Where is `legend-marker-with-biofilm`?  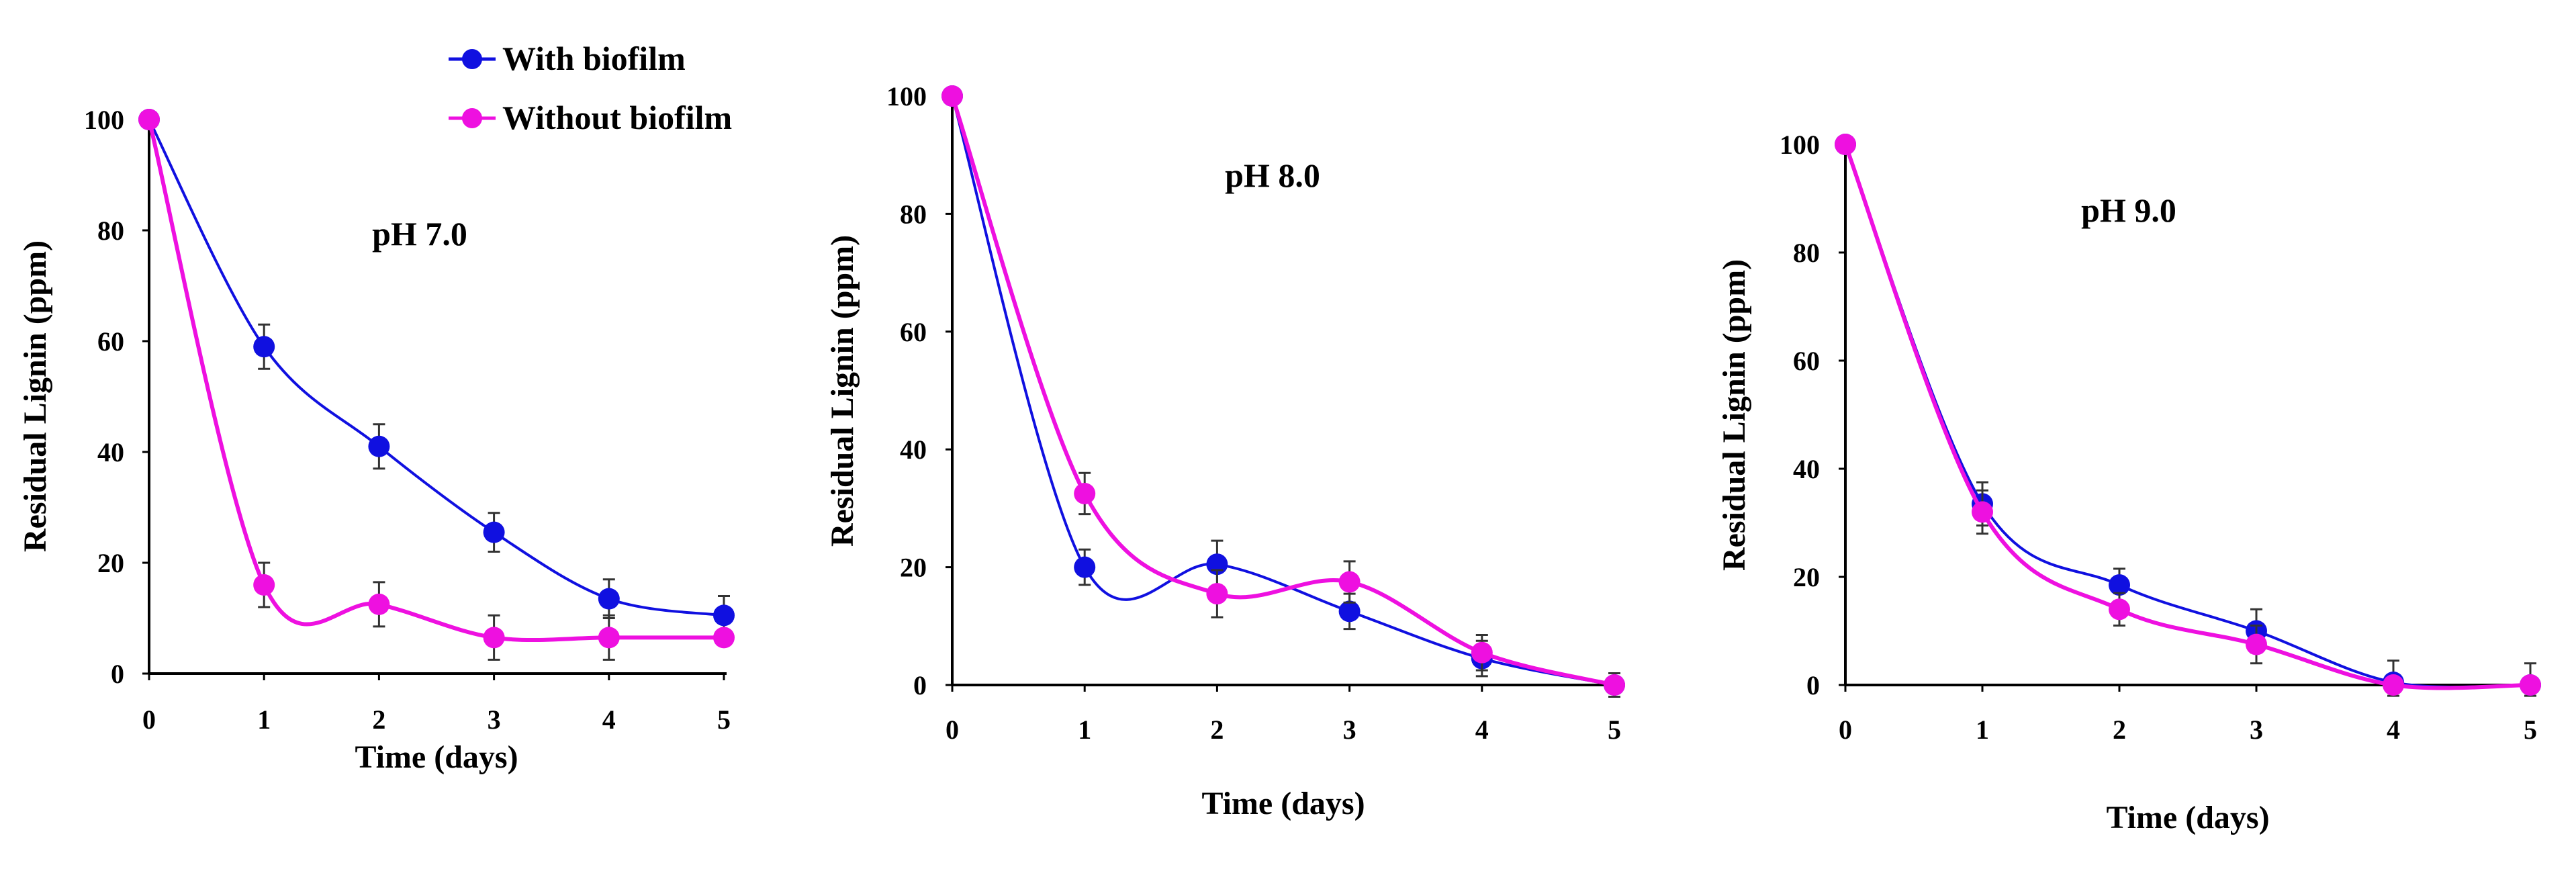
legend-marker-with-biofilm is located at coordinates (472, 59).